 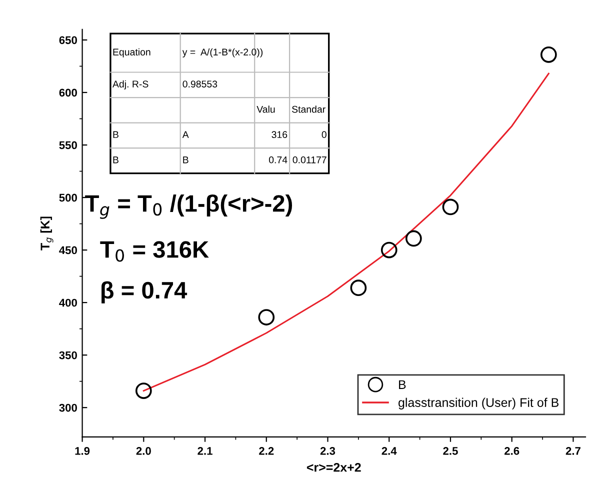 I want to click on annotation: T$_{0}$ = 316K, so click(x=154, y=251).